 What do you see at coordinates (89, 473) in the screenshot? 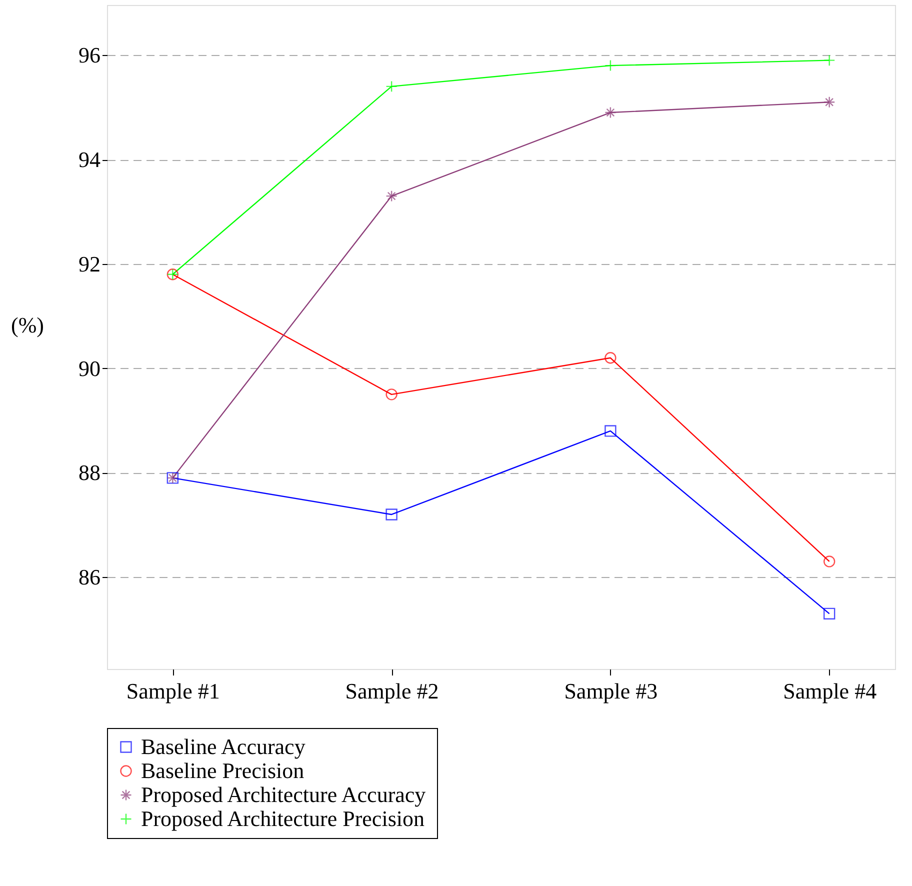
I see `y-tick-label: 88` at bounding box center [89, 473].